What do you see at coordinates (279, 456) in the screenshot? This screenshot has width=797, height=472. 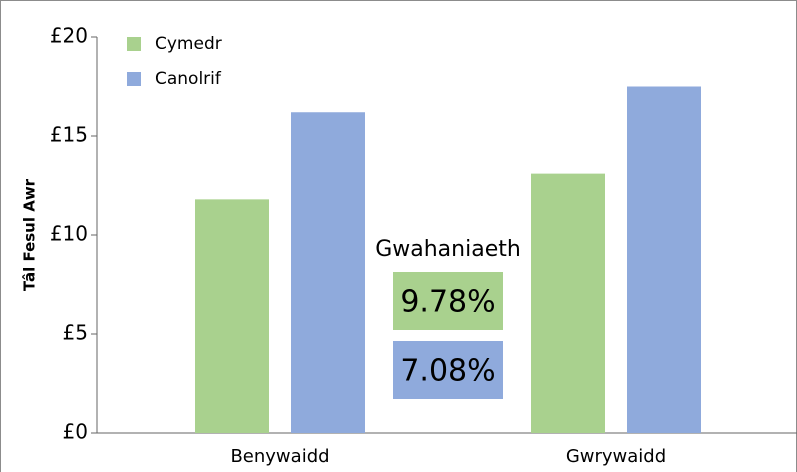 I see `x-tick-label: Benywaidd` at bounding box center [279, 456].